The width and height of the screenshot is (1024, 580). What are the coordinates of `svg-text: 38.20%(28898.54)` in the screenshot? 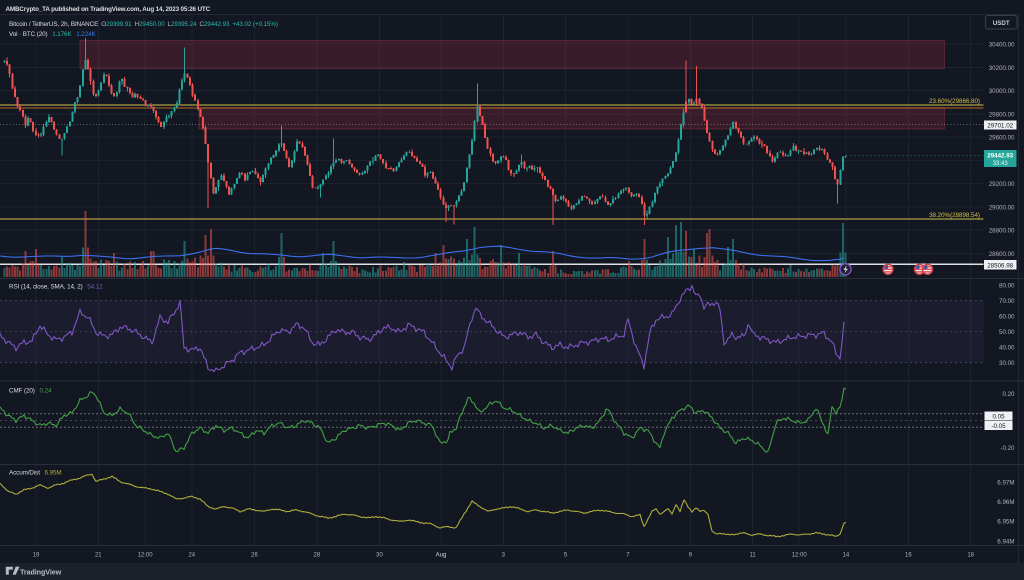 It's located at (954, 215).